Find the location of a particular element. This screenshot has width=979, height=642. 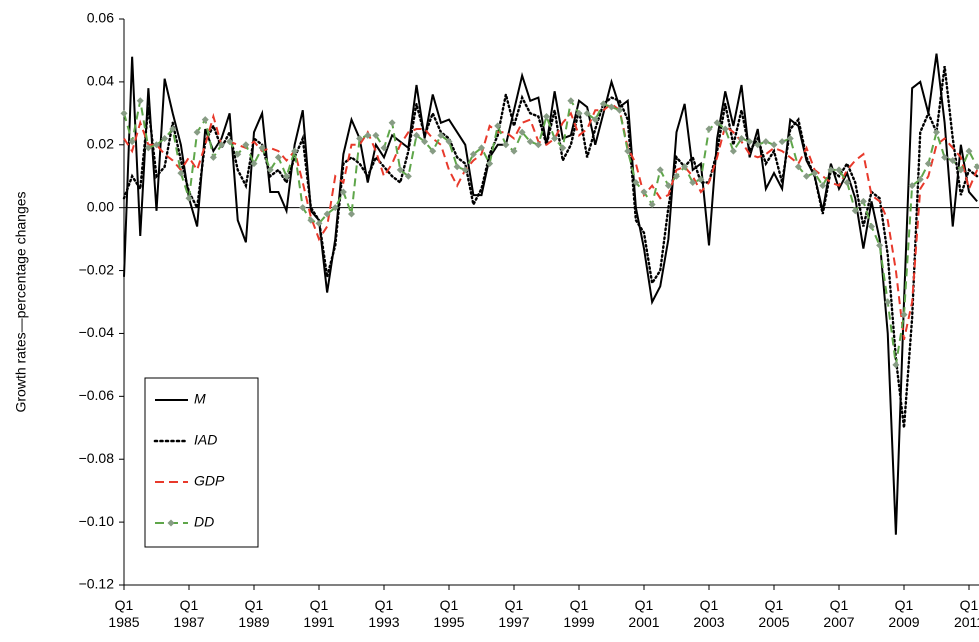

x-tick-label: Q1 2007 is located at coordinates (839, 613).